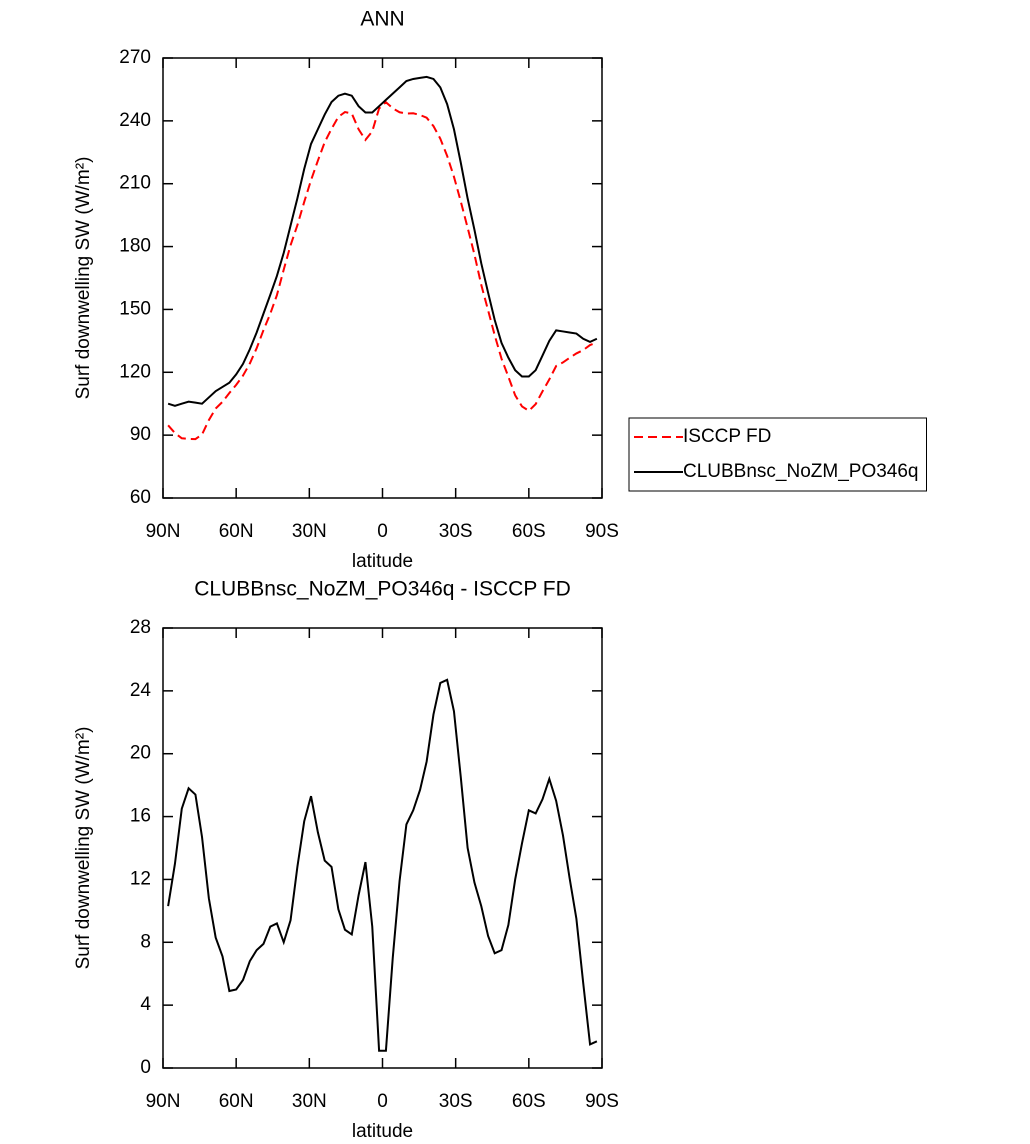  What do you see at coordinates (140, 878) in the screenshot?
I see `y-tick-label: 12` at bounding box center [140, 878].